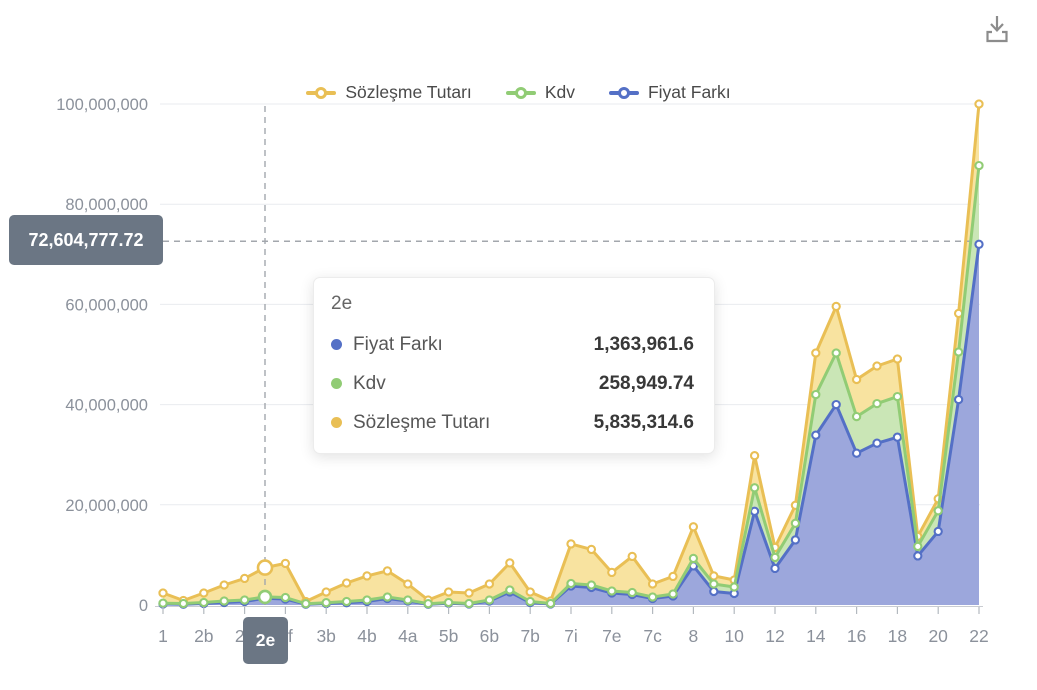 The height and width of the screenshot is (690, 1037). What do you see at coordinates (978, 636) in the screenshot?
I see `x-axis-label: 22` at bounding box center [978, 636].